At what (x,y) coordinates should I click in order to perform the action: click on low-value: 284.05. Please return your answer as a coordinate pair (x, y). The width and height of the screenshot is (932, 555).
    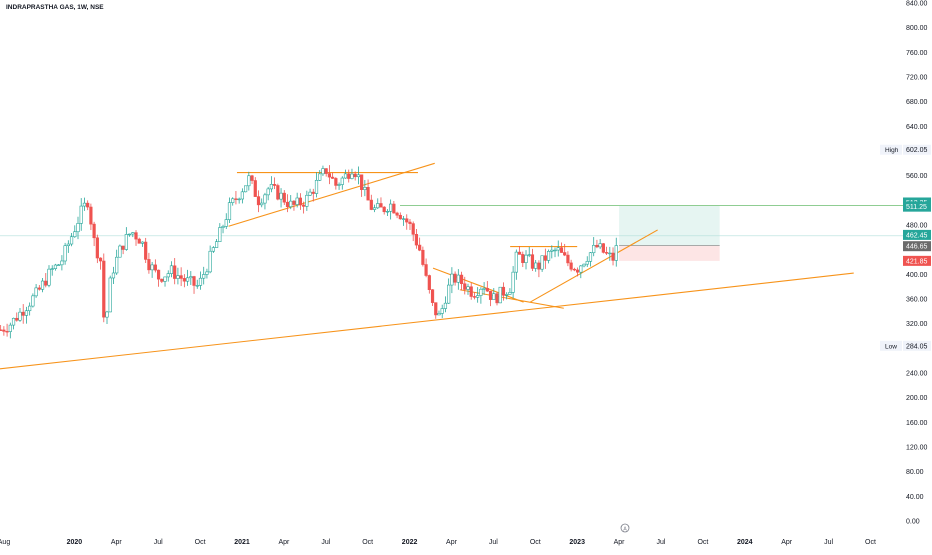
    Looking at the image, I should click on (917, 346).